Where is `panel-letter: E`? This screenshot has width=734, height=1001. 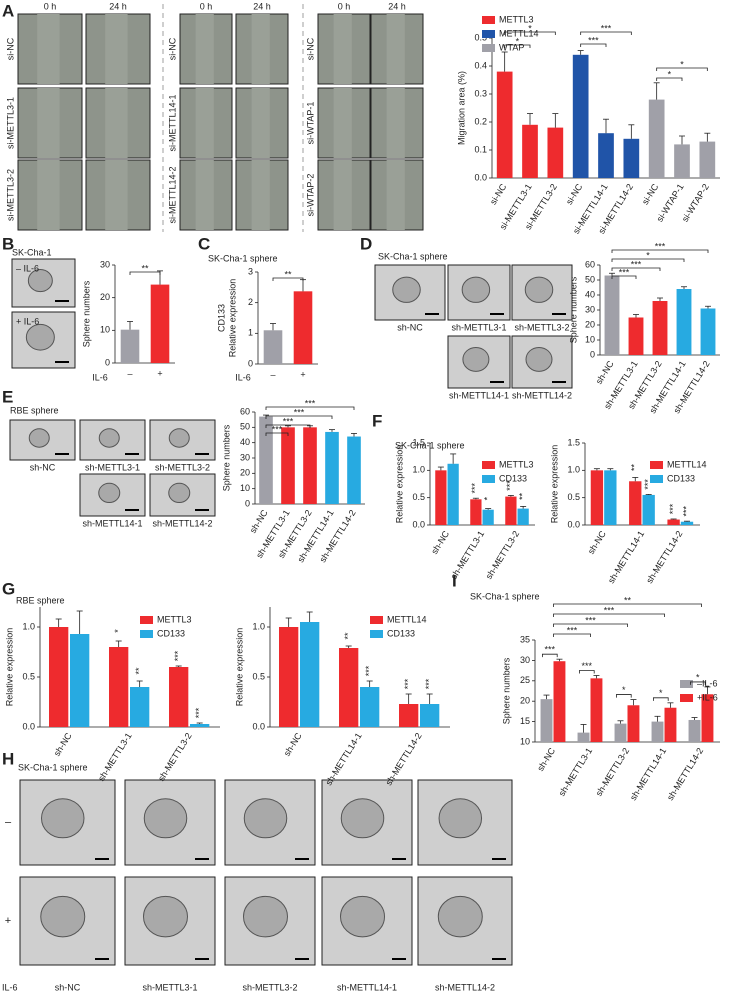
panel-letter: E is located at coordinates (7, 396).